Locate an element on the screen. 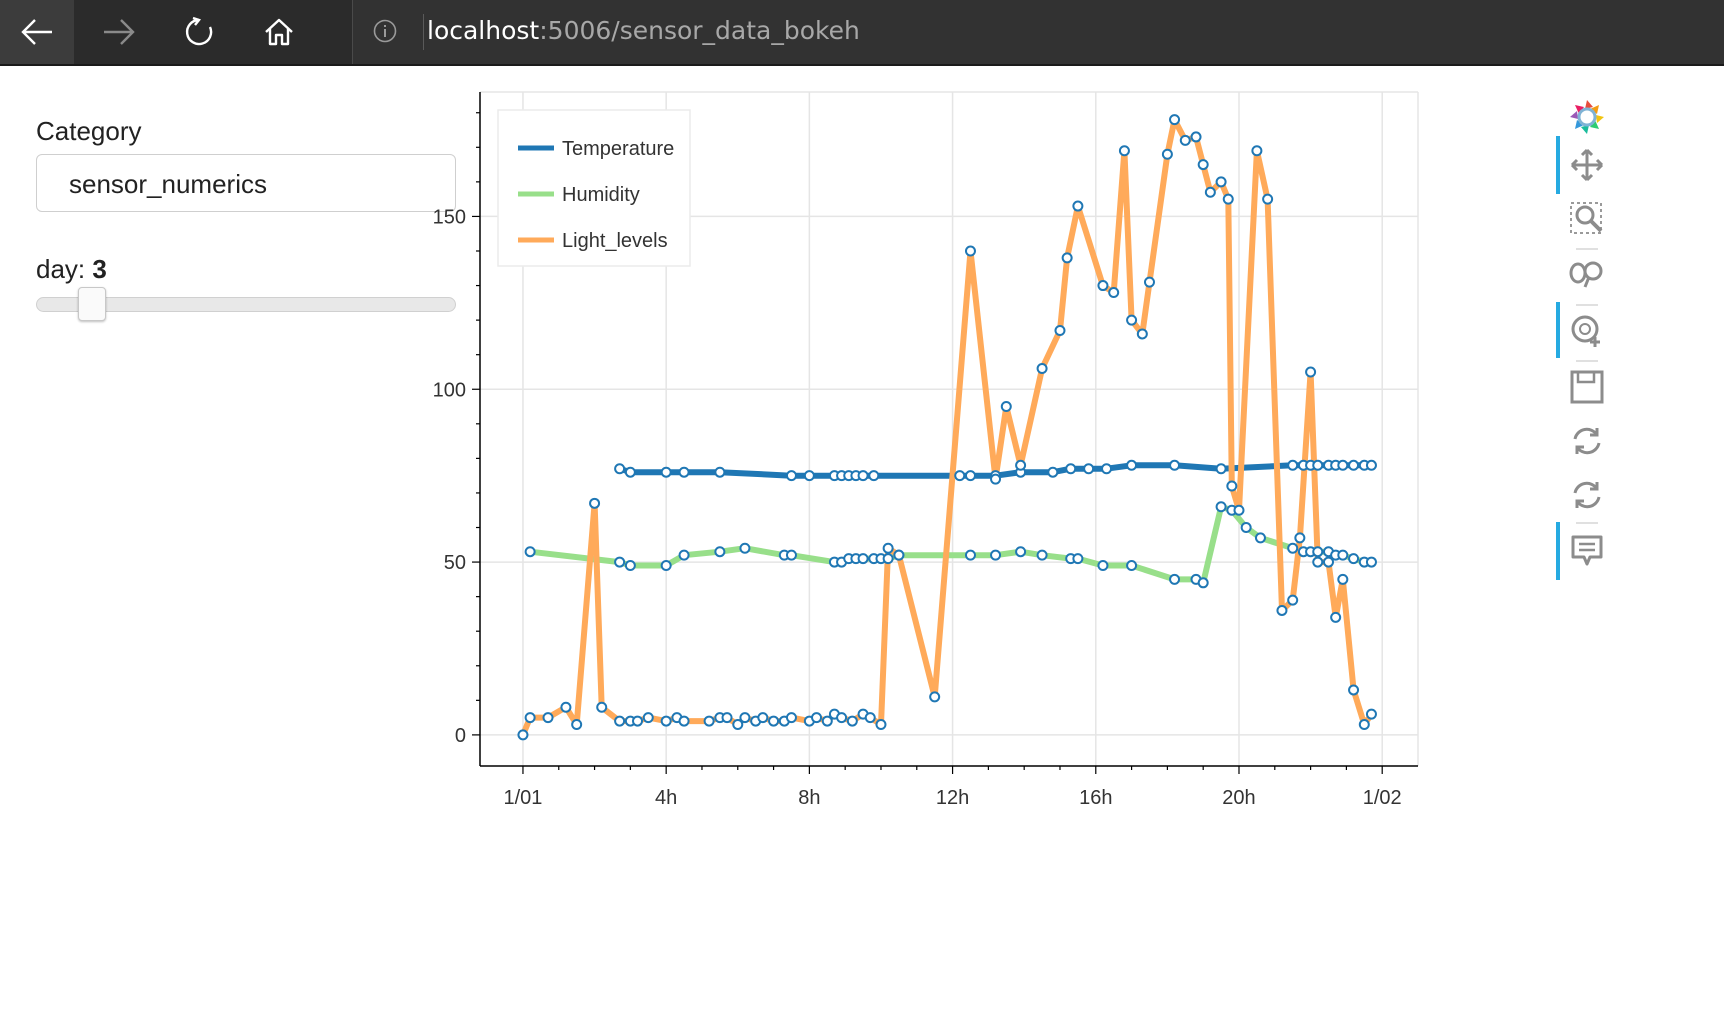 This screenshot has height=1009, width=1724. category-select-value: sensor_numerics is located at coordinates (168, 184).